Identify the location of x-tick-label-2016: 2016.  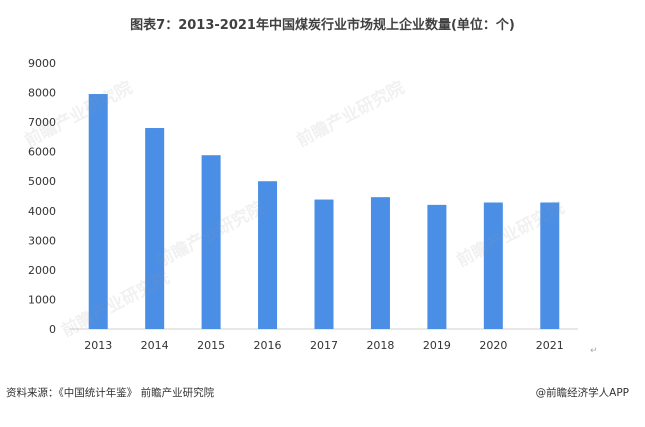
(268, 345).